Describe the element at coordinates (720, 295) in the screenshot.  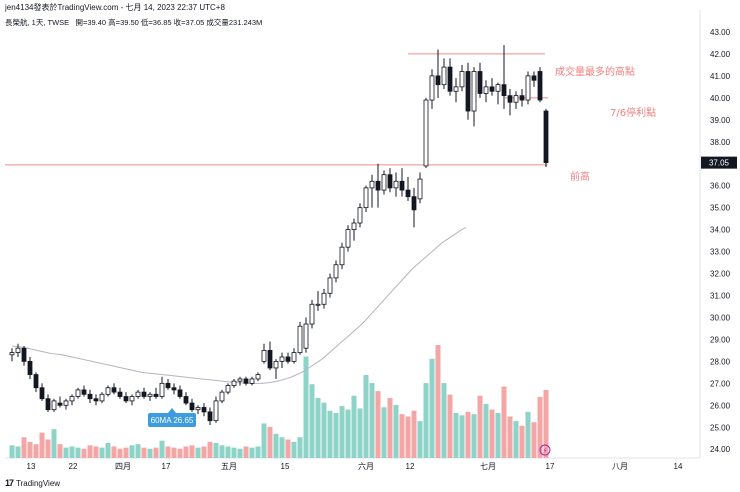
I see `y-tick-label: 31.00` at that location.